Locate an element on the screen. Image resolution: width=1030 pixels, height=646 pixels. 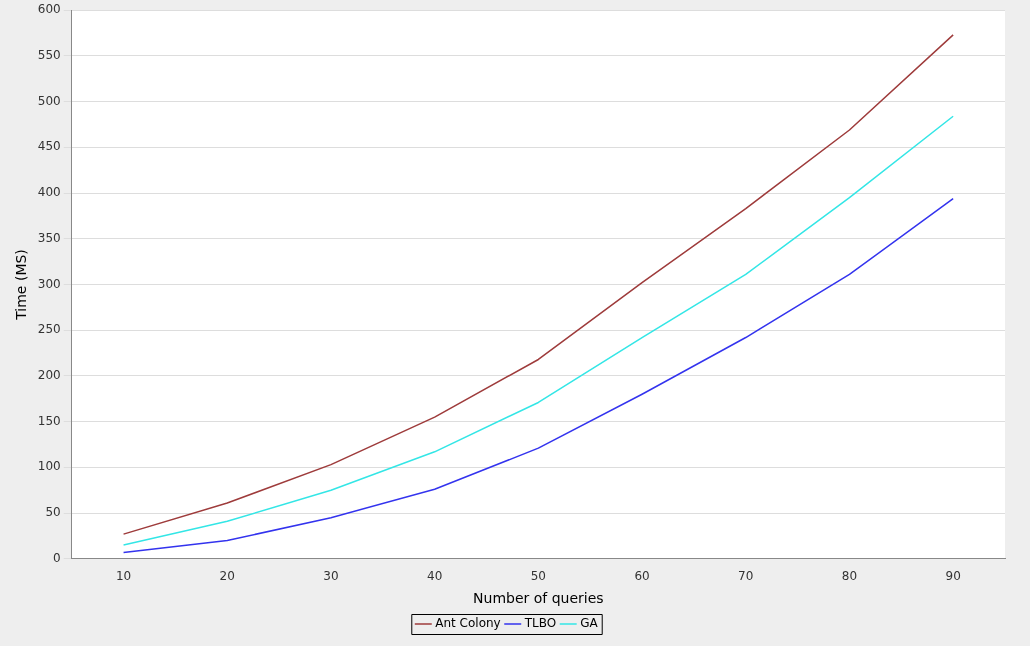
y-tick-label: 550 is located at coordinates (49, 55).